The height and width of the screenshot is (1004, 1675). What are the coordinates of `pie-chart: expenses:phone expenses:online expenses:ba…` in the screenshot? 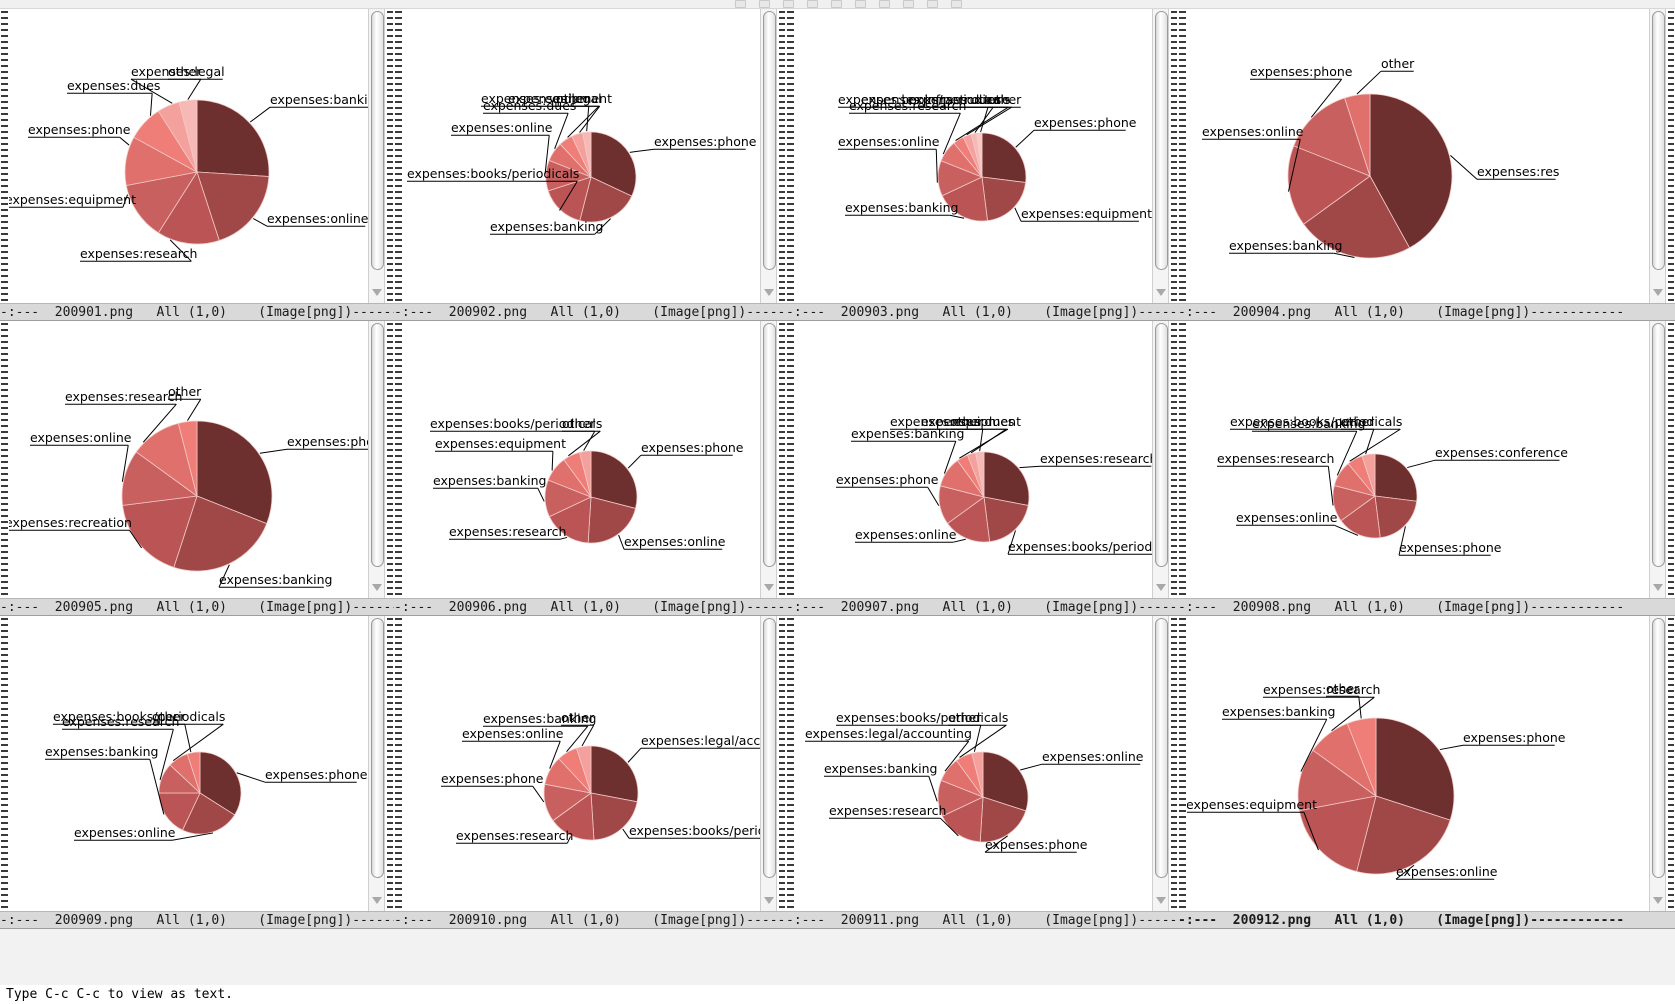 It's located at (206, 775).